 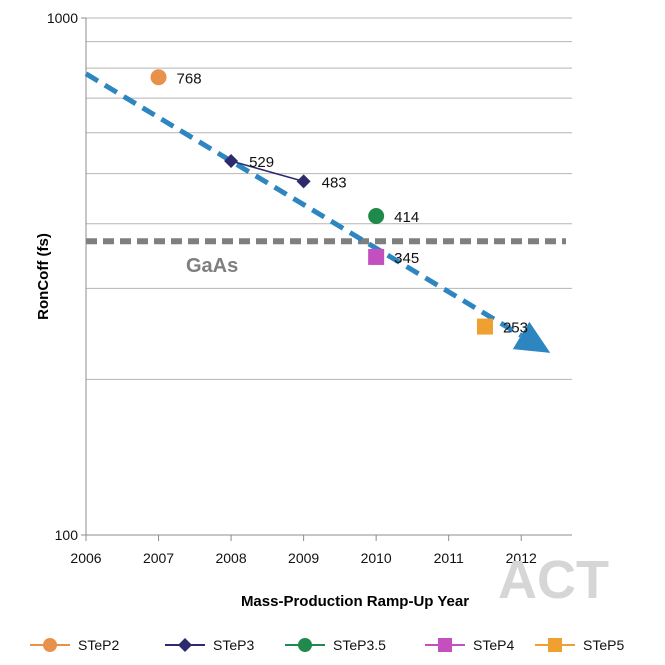 What do you see at coordinates (98, 645) in the screenshot?
I see `legend-label-step2: STeP2` at bounding box center [98, 645].